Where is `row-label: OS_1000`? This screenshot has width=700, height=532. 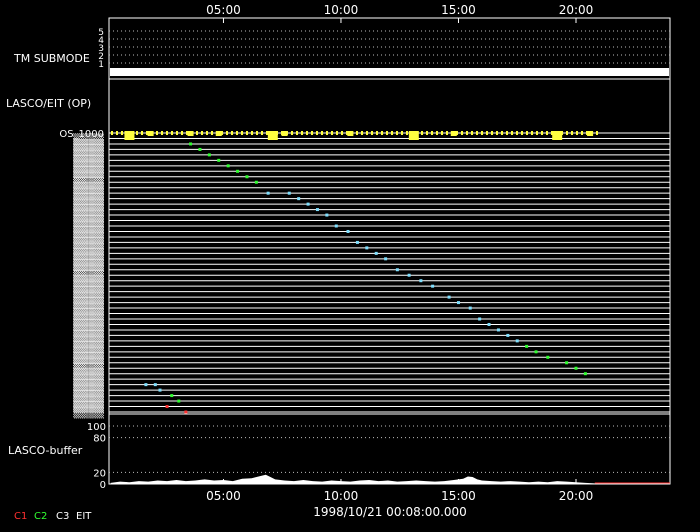 row-label: OS_1000 is located at coordinates (81, 134).